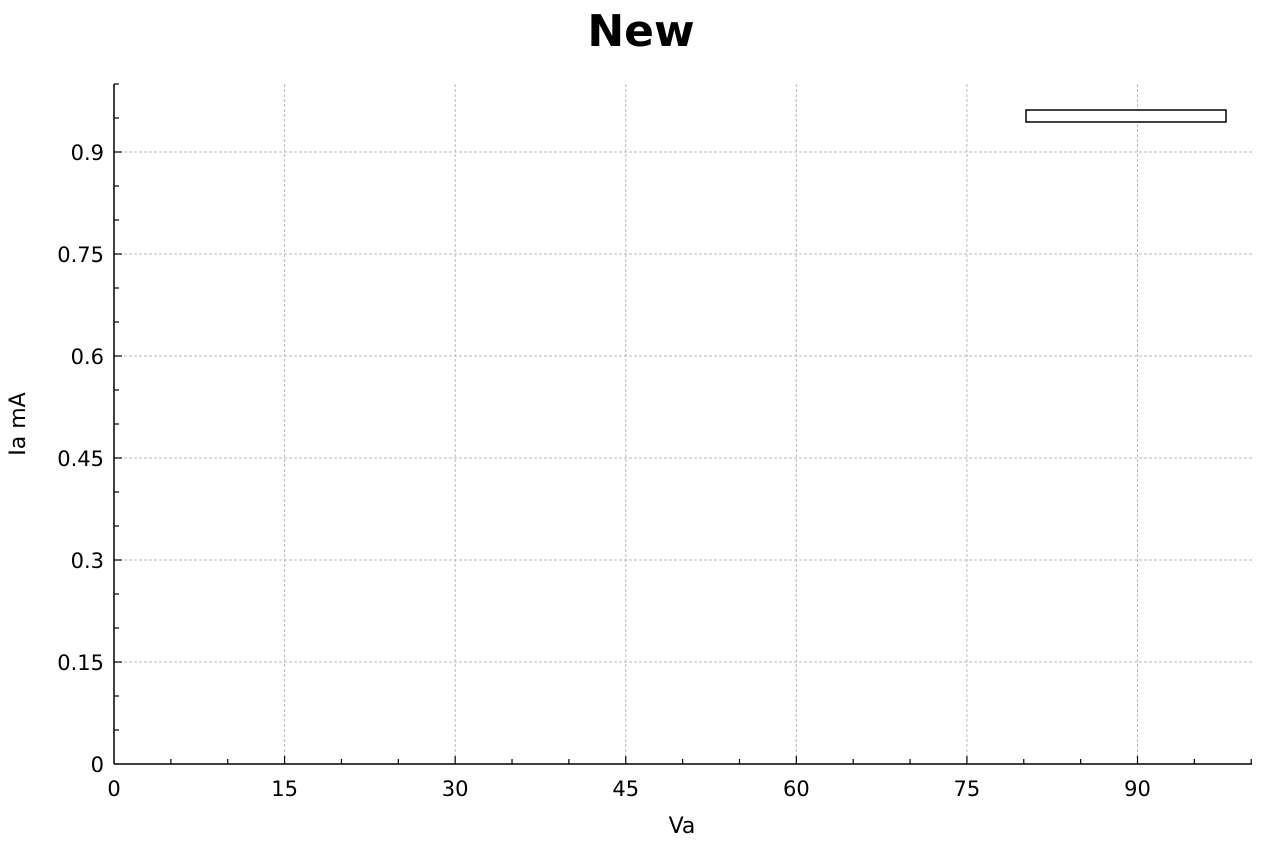 This screenshot has height=842, width=1282. What do you see at coordinates (80, 663) in the screenshot?
I see `y-tick-label: 0.15` at bounding box center [80, 663].